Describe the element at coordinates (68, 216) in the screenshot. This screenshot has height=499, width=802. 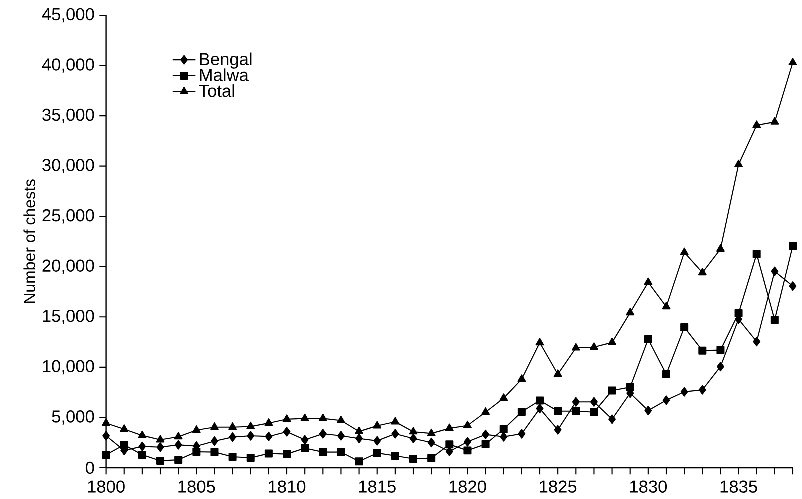
I see `y-tick-label: 25,000` at that location.